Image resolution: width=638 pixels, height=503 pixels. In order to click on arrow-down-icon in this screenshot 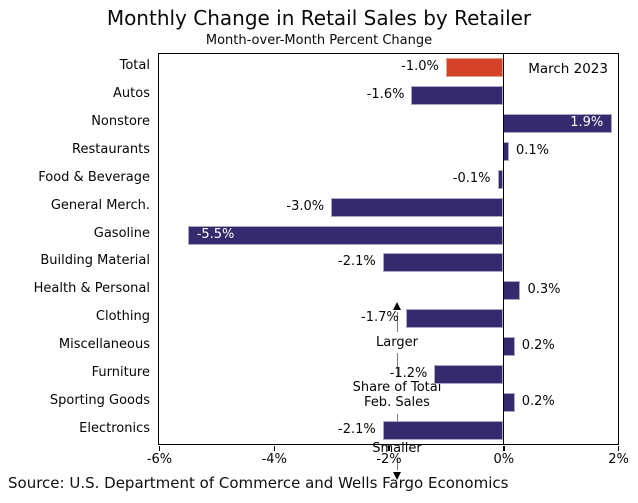, I will do `click(397, 476)`.